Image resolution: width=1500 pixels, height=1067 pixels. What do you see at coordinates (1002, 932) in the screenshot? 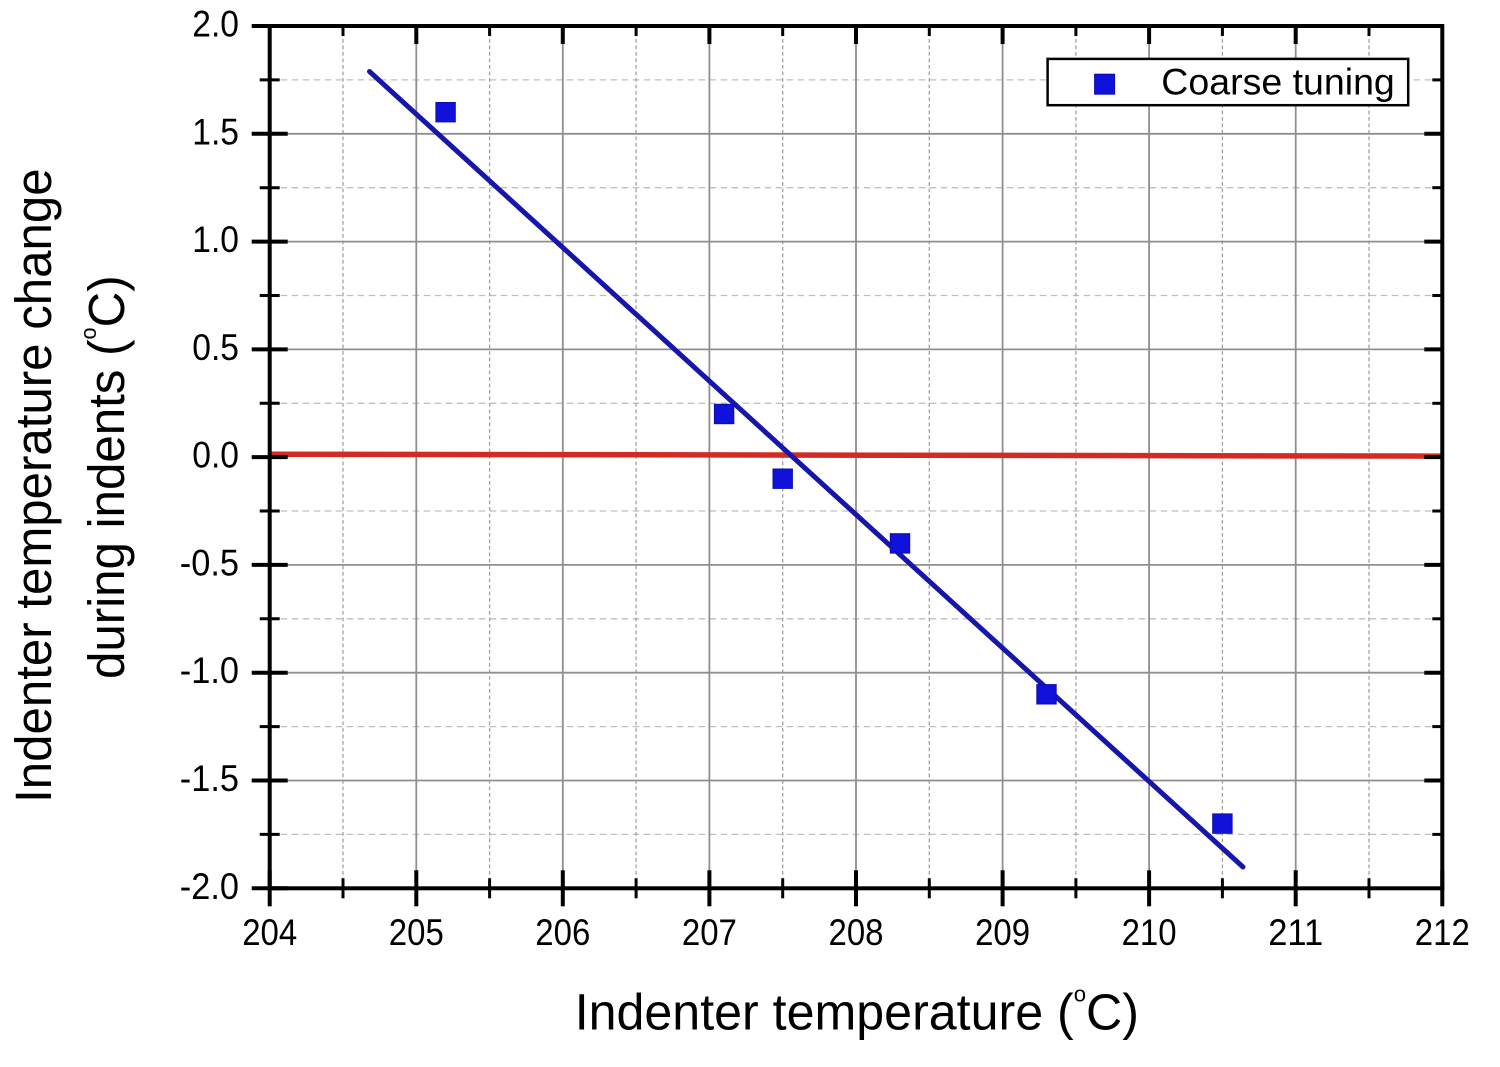
I see `svg-text: 209` at bounding box center [1002, 932].